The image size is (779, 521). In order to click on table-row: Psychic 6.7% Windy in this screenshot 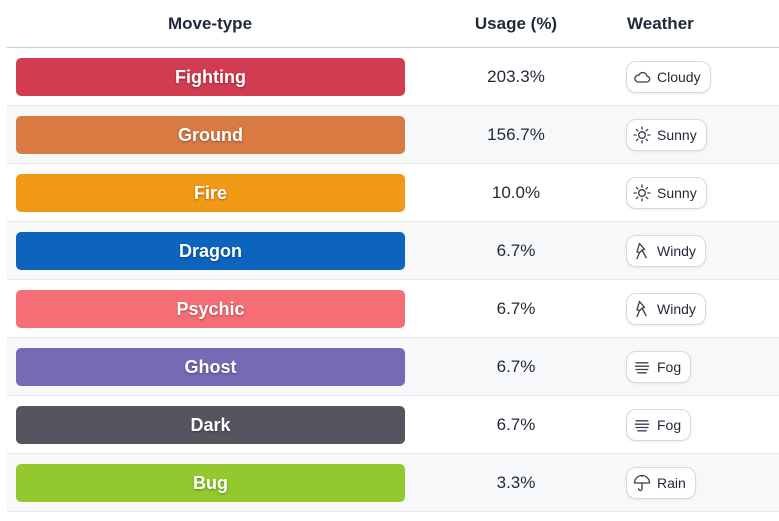, I will do `click(393, 309)`.